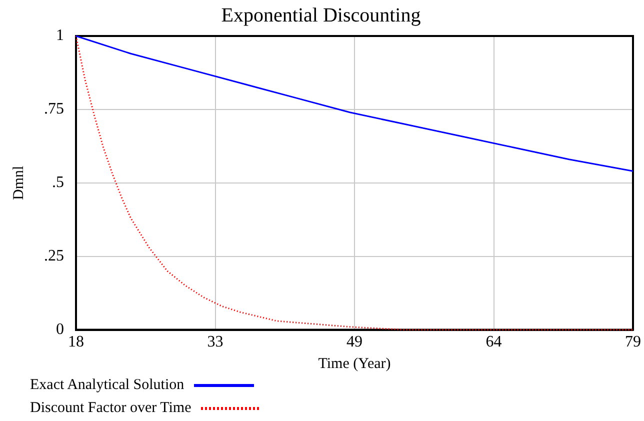  I want to click on x-tick-label: 18, so click(76, 342).